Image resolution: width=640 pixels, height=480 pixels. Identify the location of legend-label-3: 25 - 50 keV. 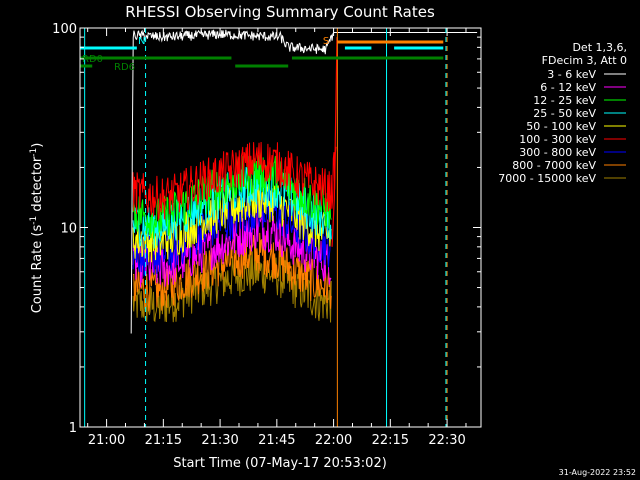
(564, 113).